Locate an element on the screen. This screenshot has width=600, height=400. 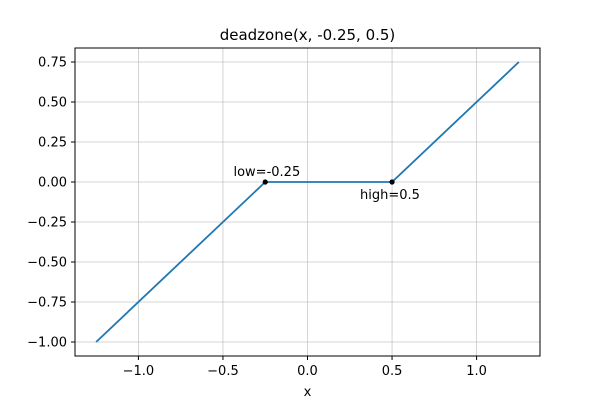
y-tick-label: −1.00 is located at coordinates (47, 343).